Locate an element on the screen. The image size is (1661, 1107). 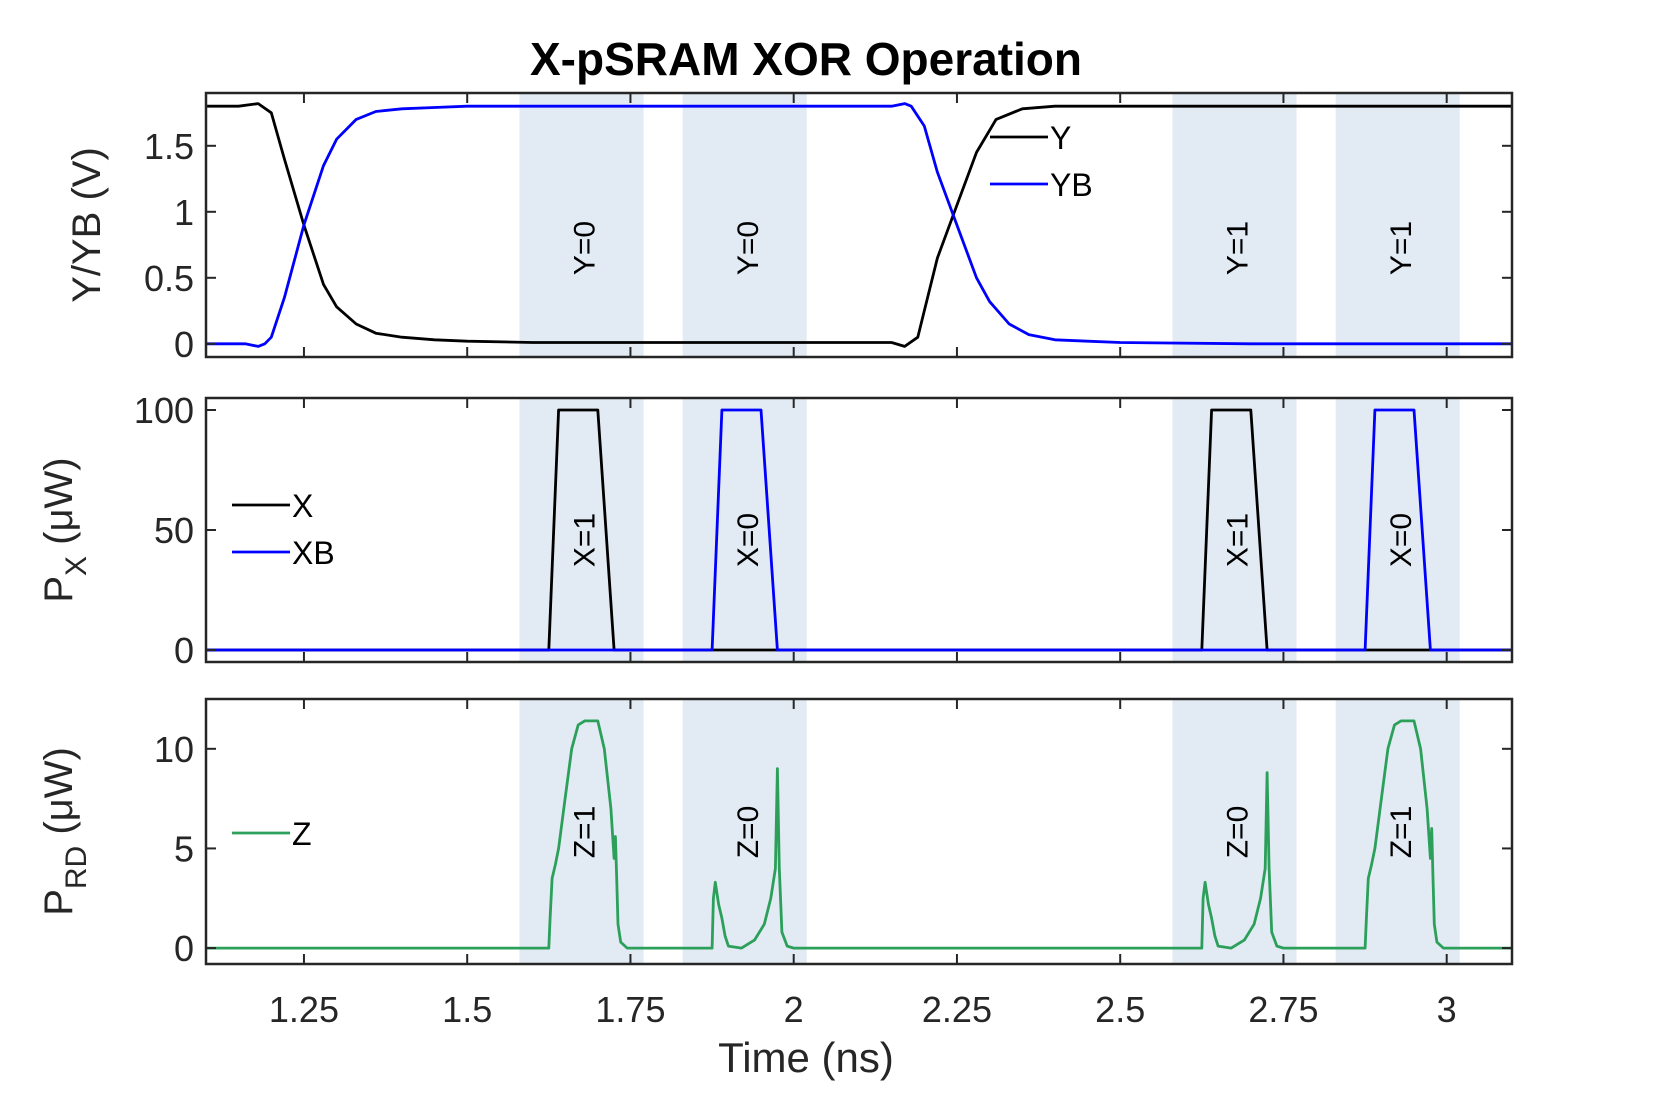
y-tick-label: 5 is located at coordinates (184, 848).